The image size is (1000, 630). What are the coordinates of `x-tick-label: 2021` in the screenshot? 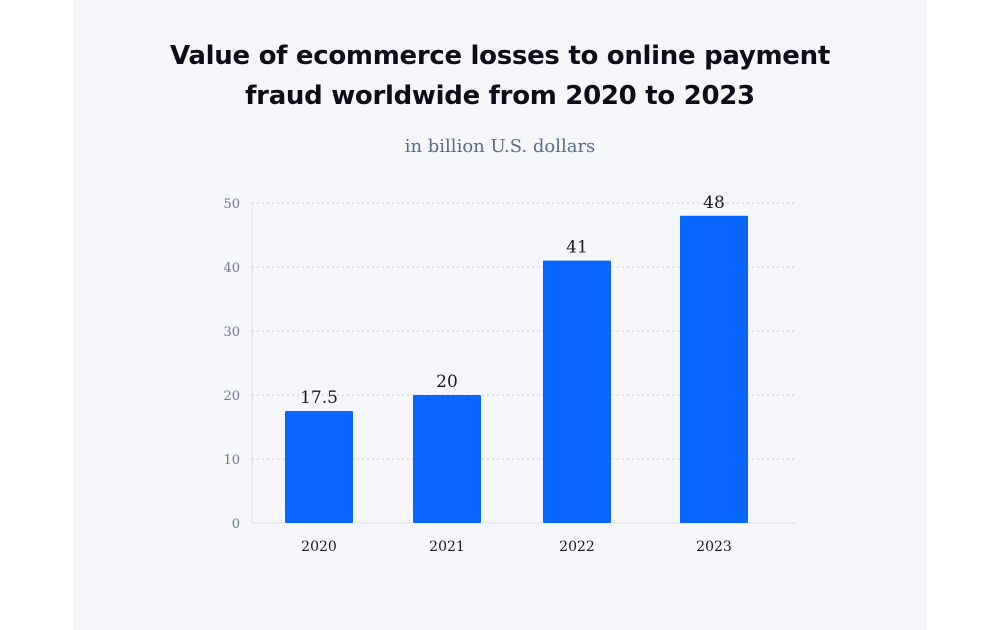 It's located at (447, 547).